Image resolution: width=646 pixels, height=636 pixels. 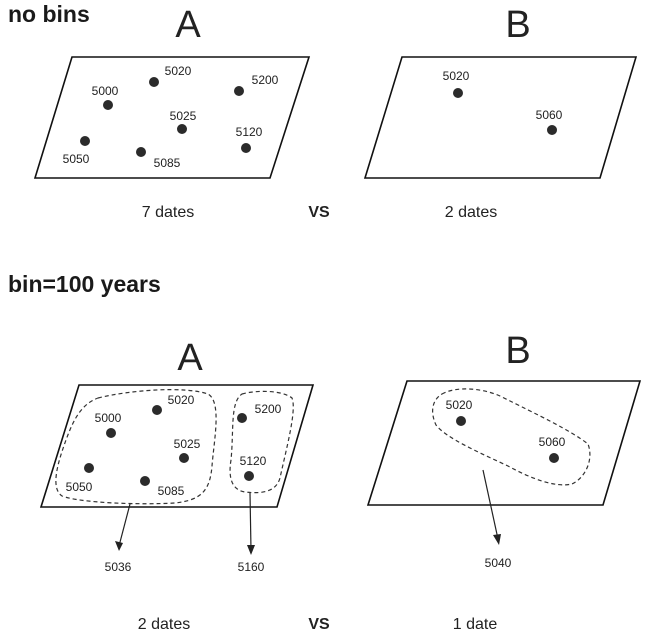 I want to click on bin-mean-label: 5160, so click(x=251, y=567).